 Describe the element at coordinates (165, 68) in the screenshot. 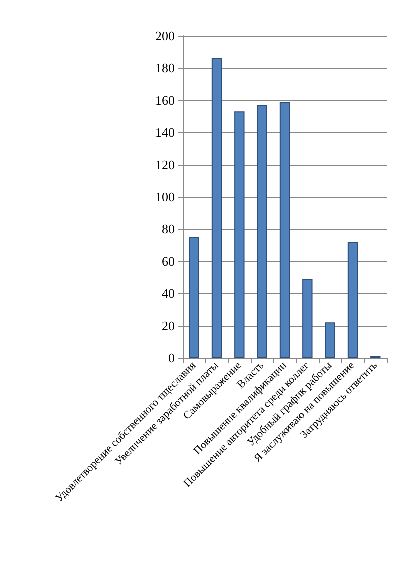

I see `y-tick-label: 180` at that location.